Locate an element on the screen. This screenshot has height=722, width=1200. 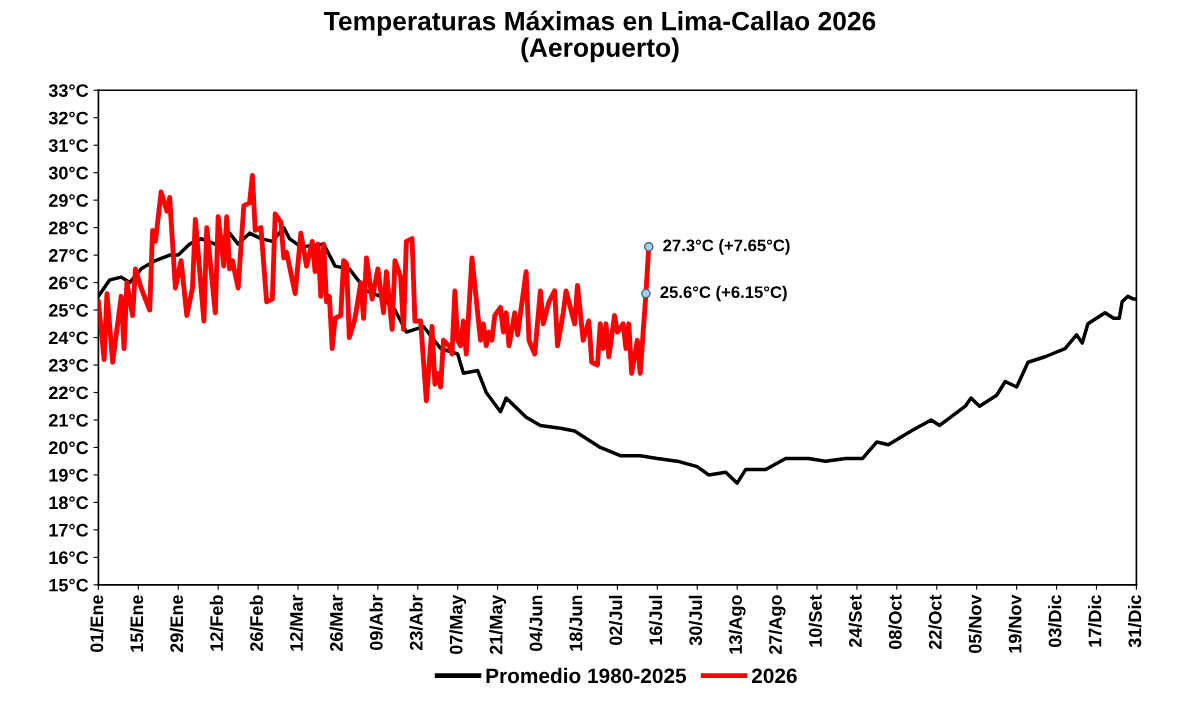
x-tick-label: 08/Oct is located at coordinates (895, 622).